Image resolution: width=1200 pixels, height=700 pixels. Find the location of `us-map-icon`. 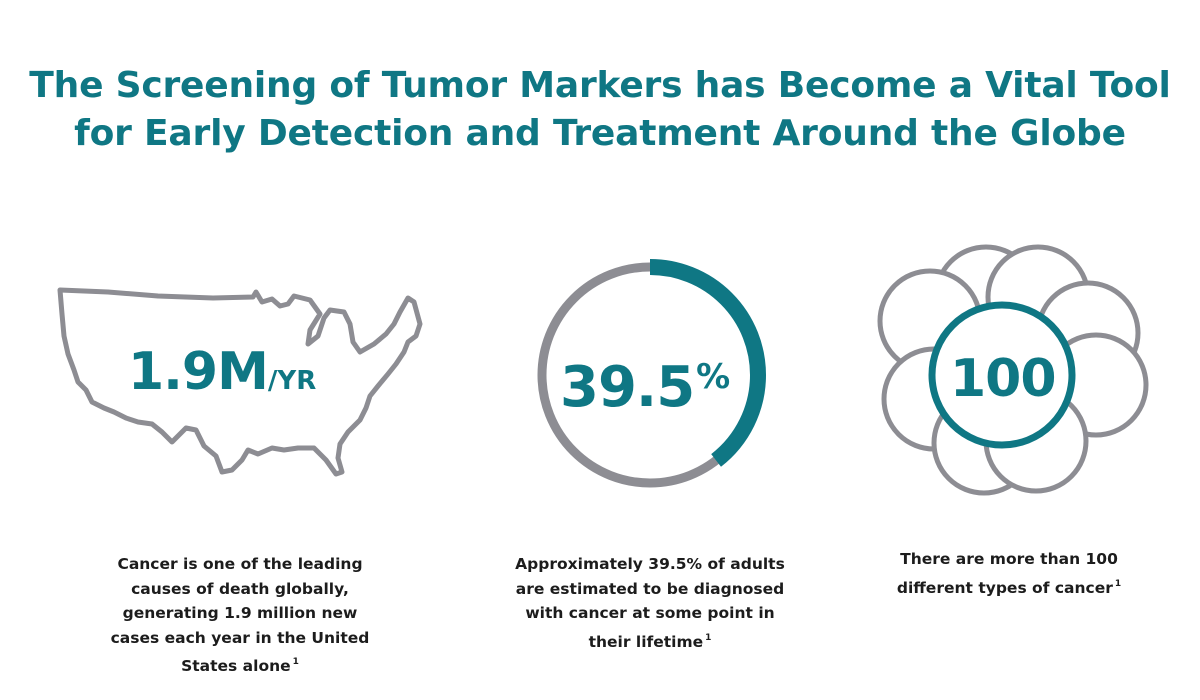

us-map-icon is located at coordinates (238, 367).